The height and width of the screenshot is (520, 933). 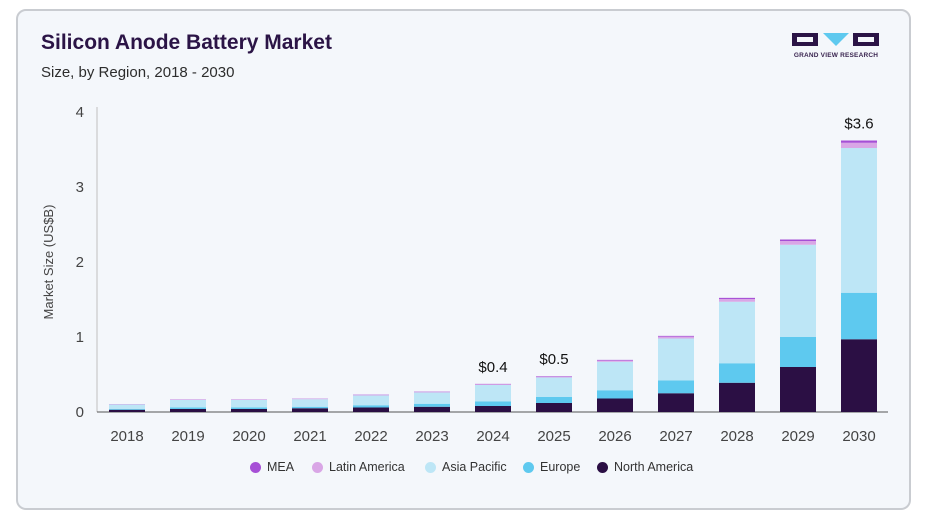 I want to click on bar-2028-mea, so click(x=737, y=298).